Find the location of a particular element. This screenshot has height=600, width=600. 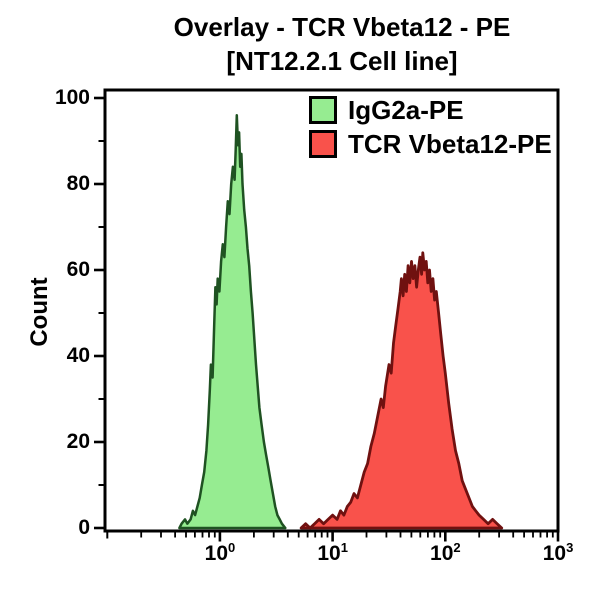

y-tick-label: 40 is located at coordinates (78, 355).